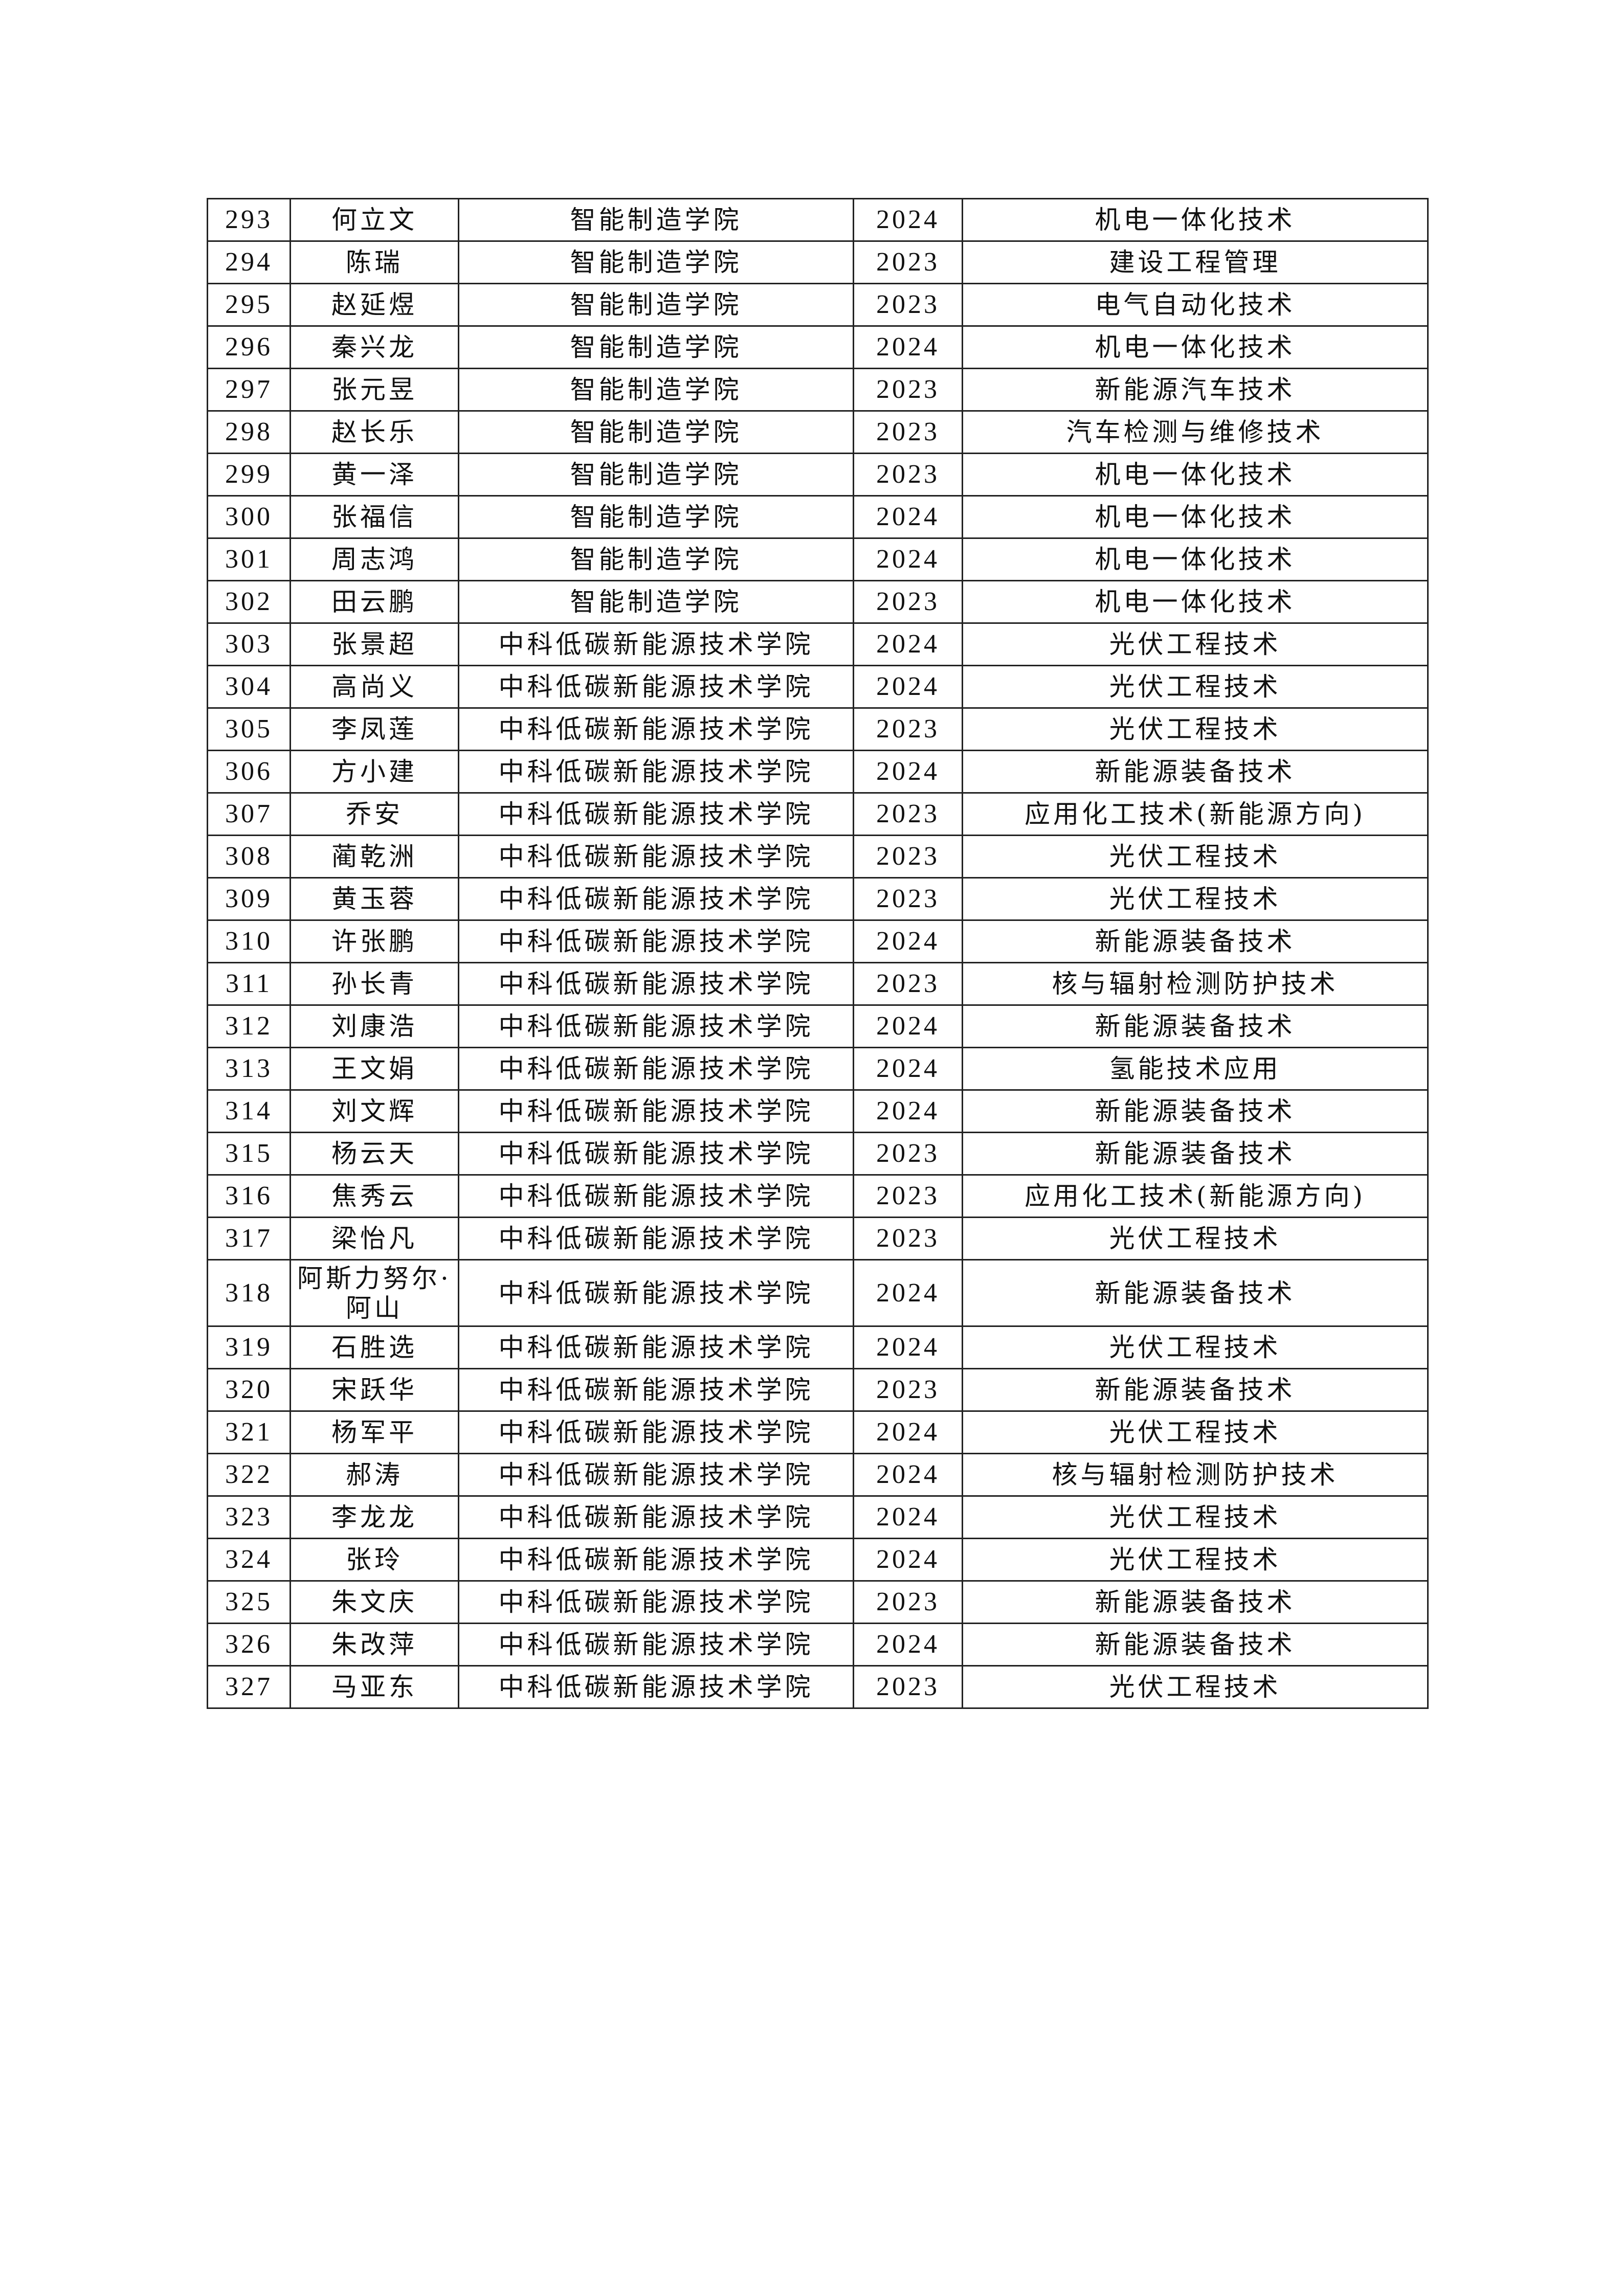 This screenshot has width=1624, height=2296. Describe the element at coordinates (249, 1475) in the screenshot. I see `row-number-cell: 322` at that location.